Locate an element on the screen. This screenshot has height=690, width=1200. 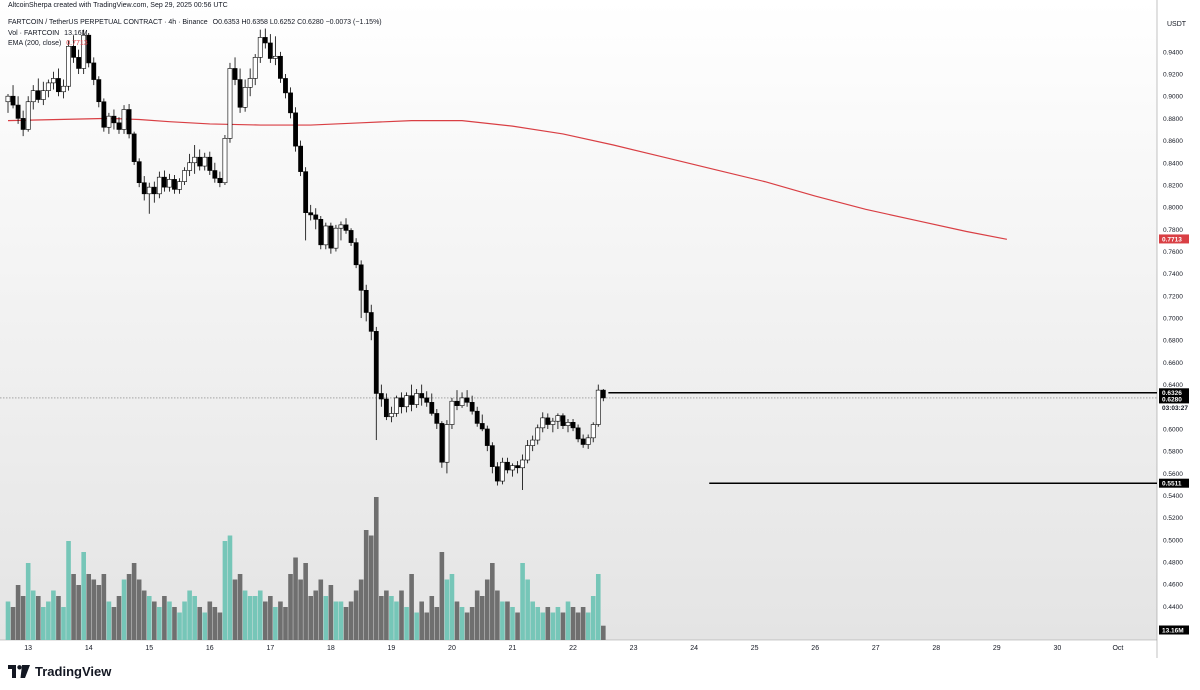
price-tick-label: 0.5800 is located at coordinates (1173, 452).